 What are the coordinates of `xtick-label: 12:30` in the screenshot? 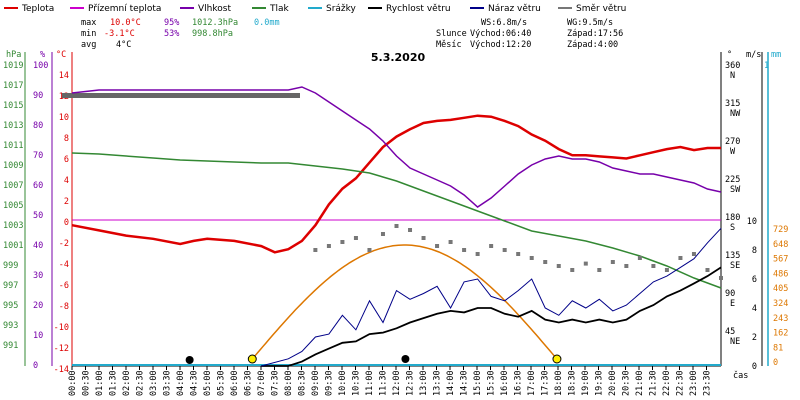 It's located at (411, 383).